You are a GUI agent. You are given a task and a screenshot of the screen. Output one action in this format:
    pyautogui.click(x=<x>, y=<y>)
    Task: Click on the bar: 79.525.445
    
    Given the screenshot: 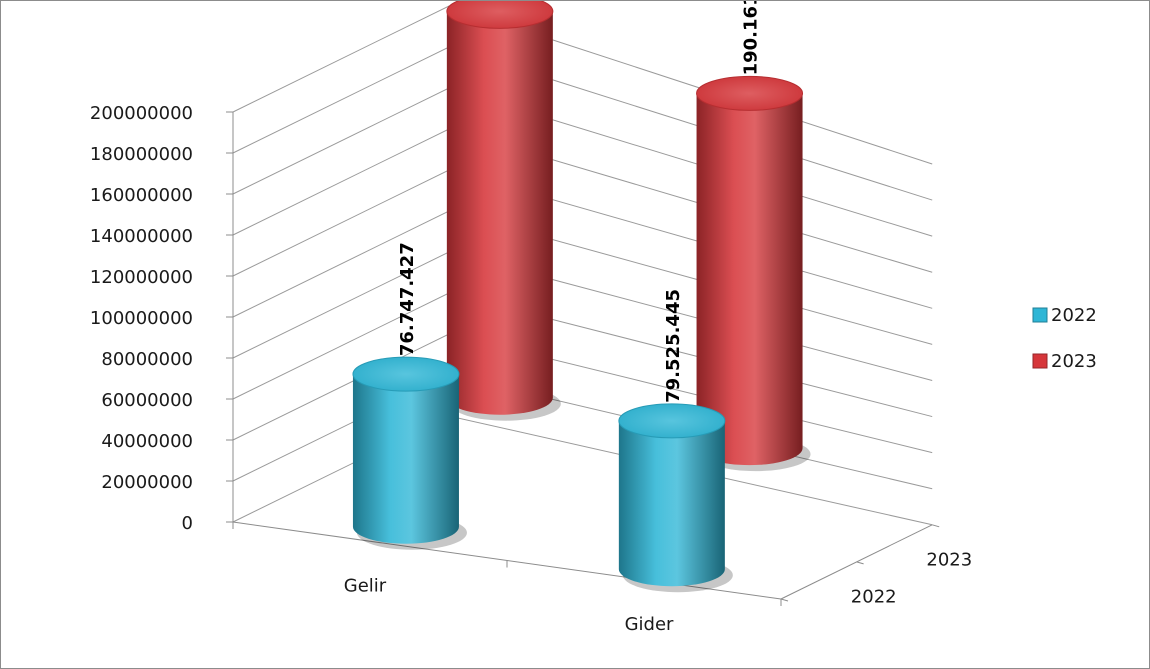 What is the action you would take?
    pyautogui.click(x=675, y=441)
    